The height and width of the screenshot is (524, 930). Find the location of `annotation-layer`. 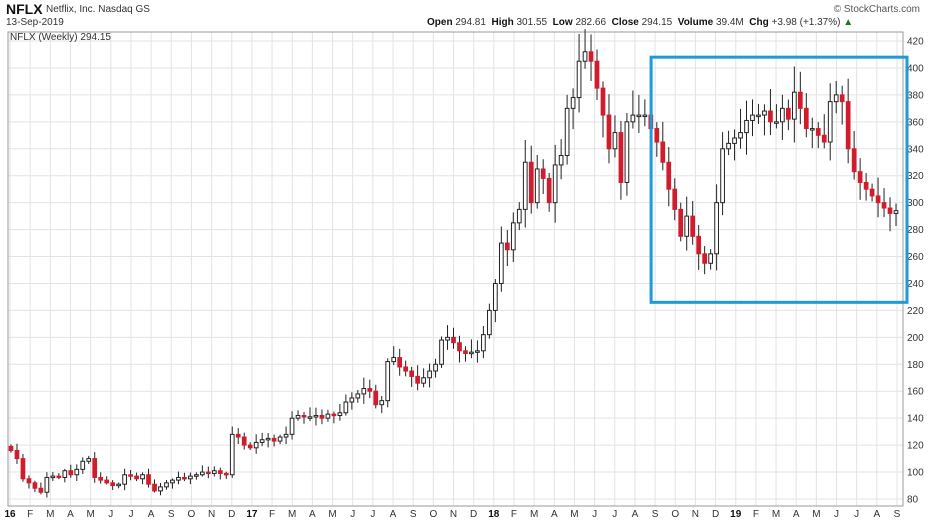

annotation-layer is located at coordinates (779, 179).